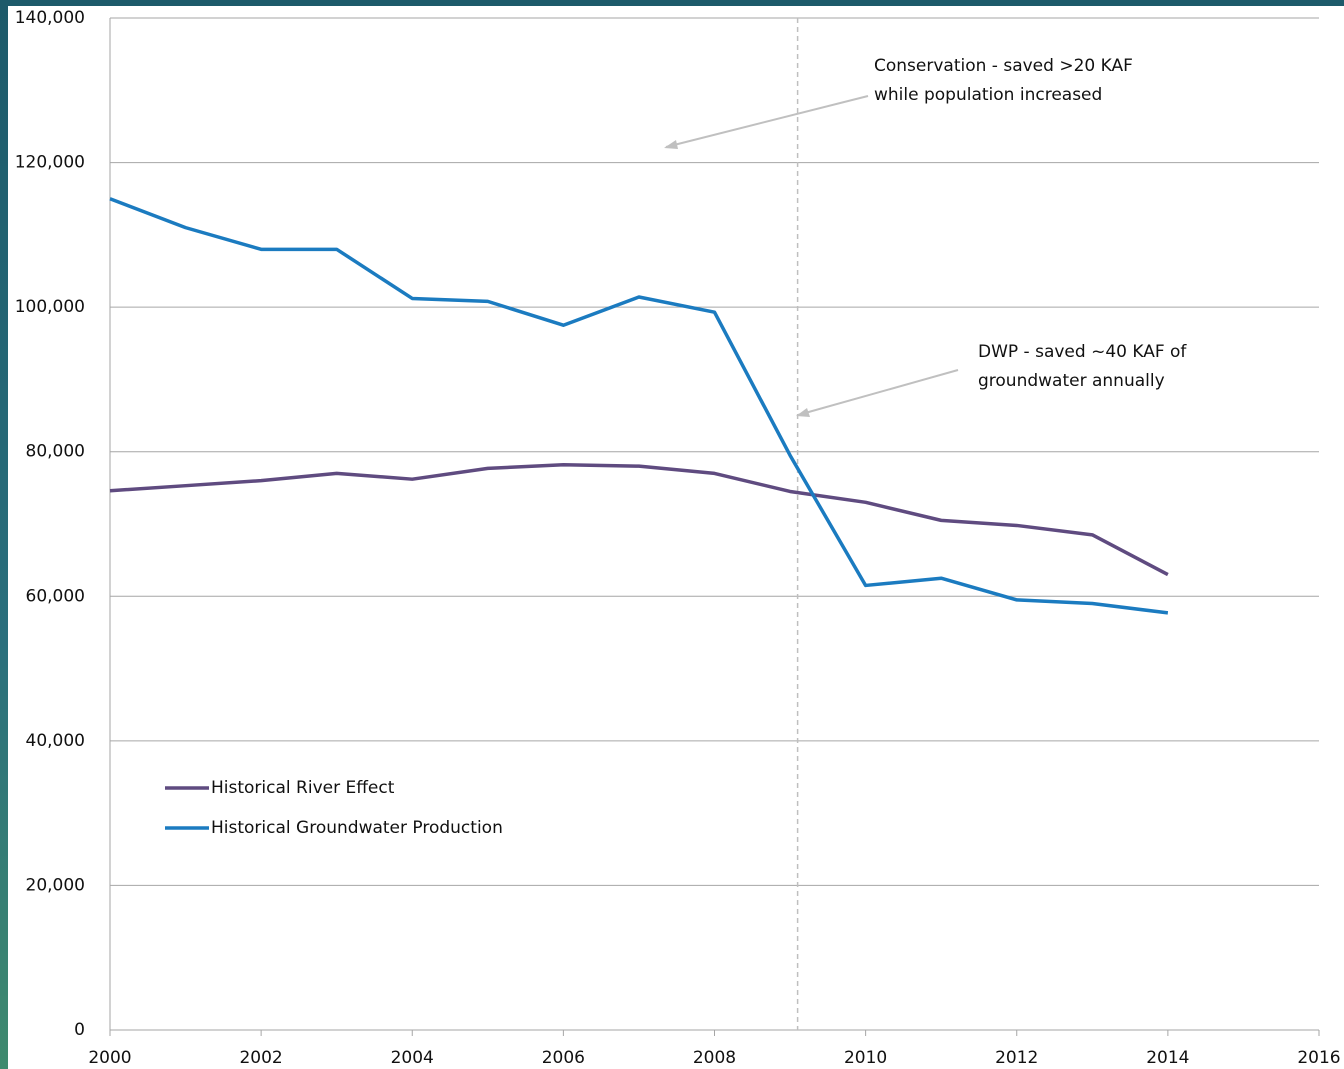 The height and width of the screenshot is (1069, 1344). I want to click on x-tick-label: 2000, so click(109, 1058).